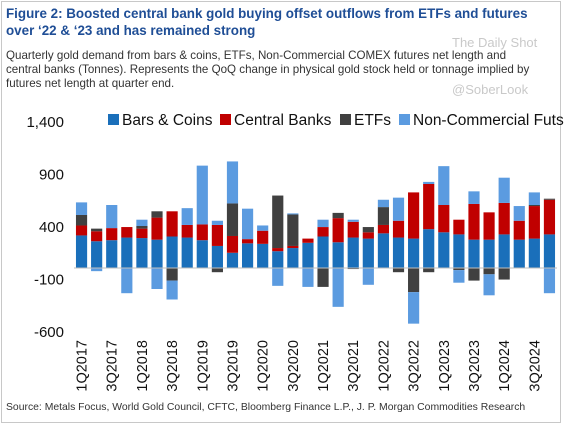 The height and width of the screenshot is (426, 564). I want to click on bar-segment-1-4Q2021, so click(368, 235).